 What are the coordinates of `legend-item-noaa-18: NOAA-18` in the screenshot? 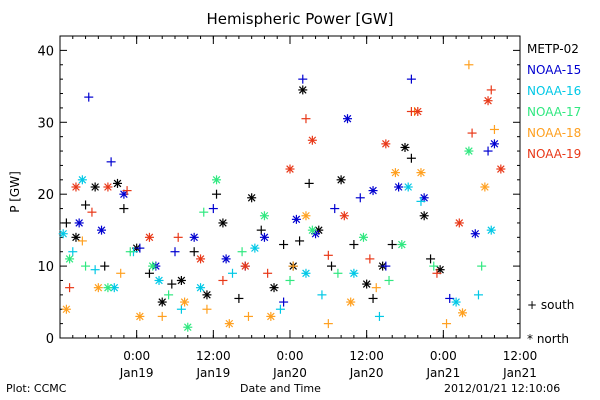 It's located at (554, 133).